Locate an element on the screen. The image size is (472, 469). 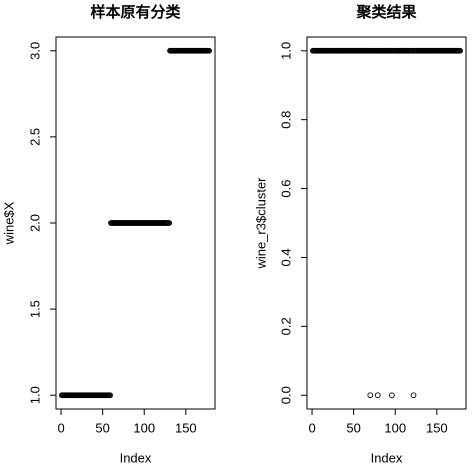
chart-title: 聚类结果 is located at coordinates (386, 12).